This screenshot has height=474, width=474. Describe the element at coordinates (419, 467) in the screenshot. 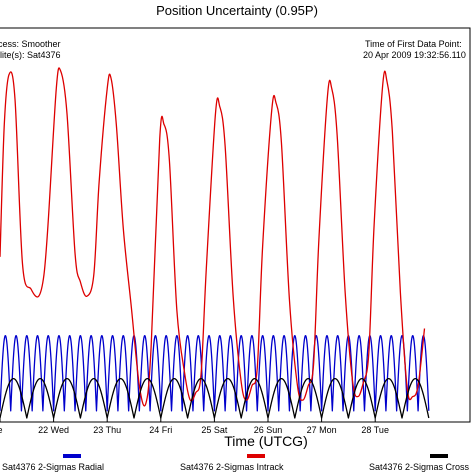

I see `legend-label-cross: Sat4376 2-Sigmas Cross` at that location.